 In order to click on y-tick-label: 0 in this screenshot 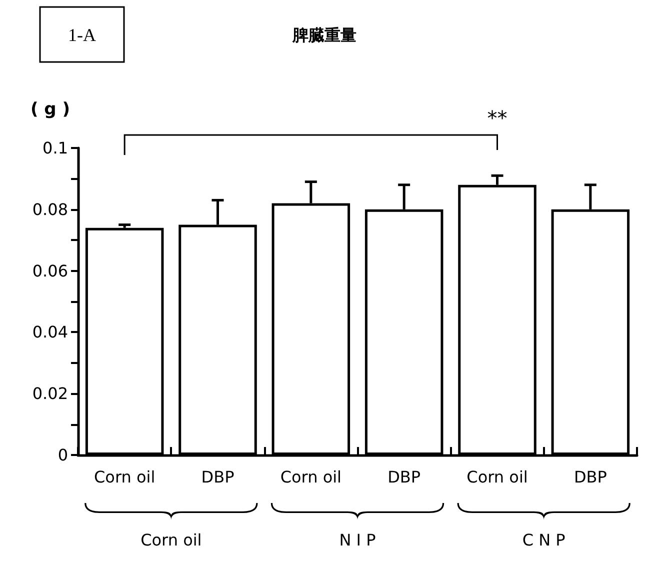, I will do `click(63, 455)`.